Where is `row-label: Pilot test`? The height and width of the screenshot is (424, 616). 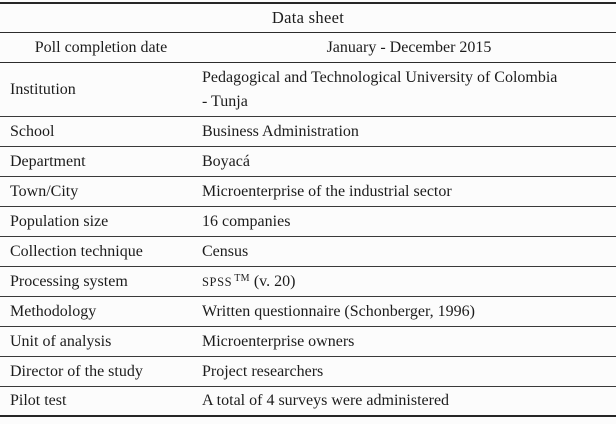 row-label: Pilot test is located at coordinates (38, 400).